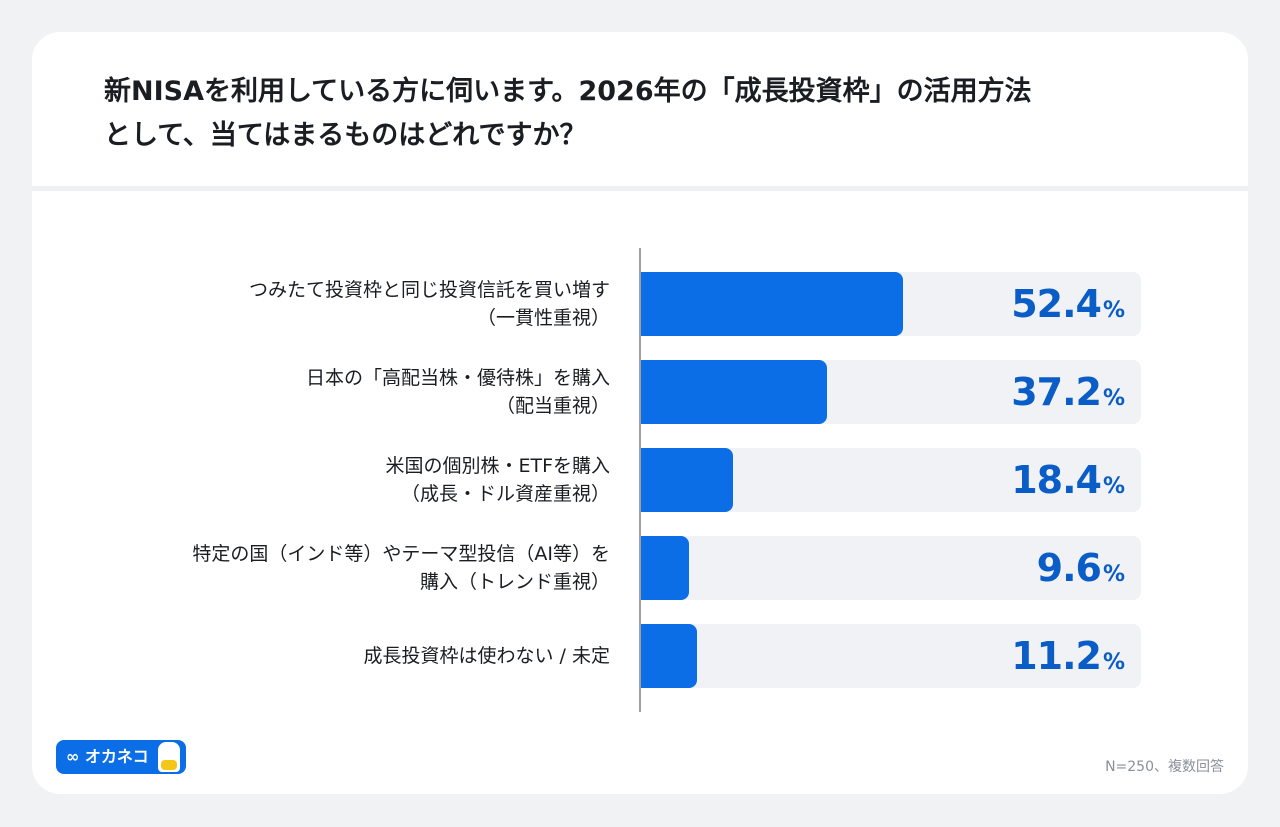  What do you see at coordinates (1069, 568) in the screenshot?
I see `data-label-value: 9.6` at bounding box center [1069, 568].